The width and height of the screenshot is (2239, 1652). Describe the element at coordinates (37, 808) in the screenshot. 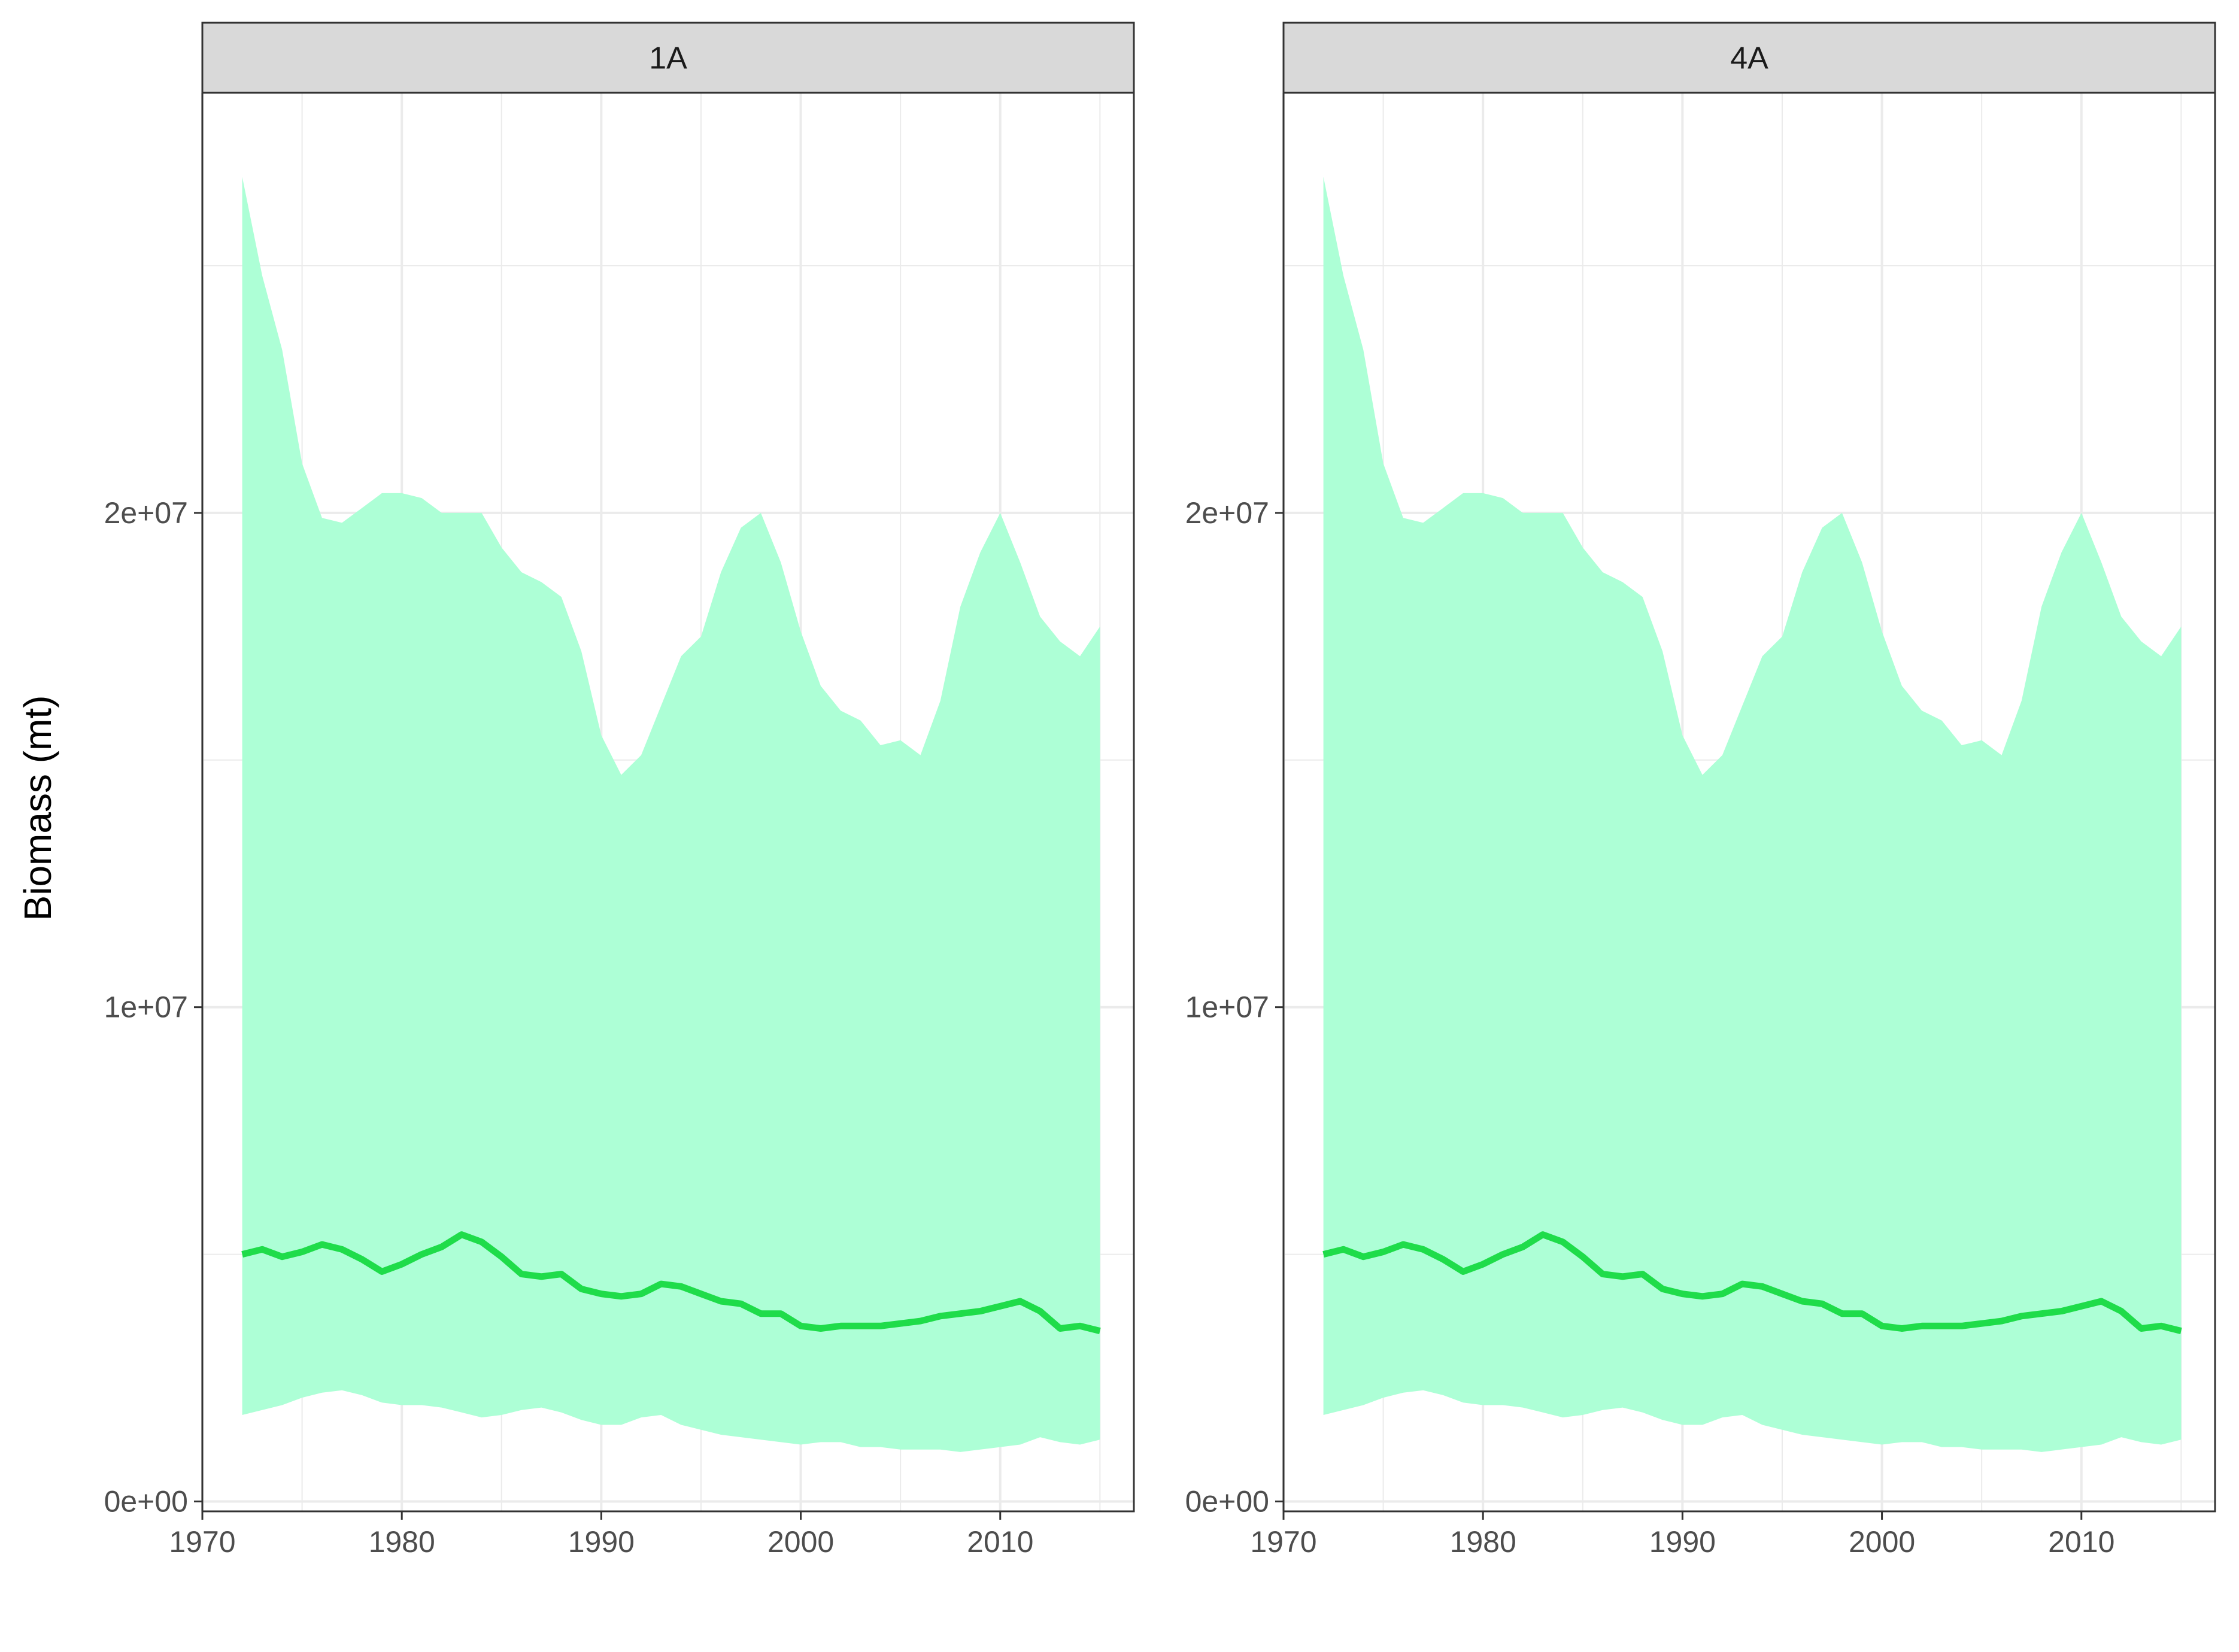

I see `y-axis-title: Biomass (mt)` at that location.